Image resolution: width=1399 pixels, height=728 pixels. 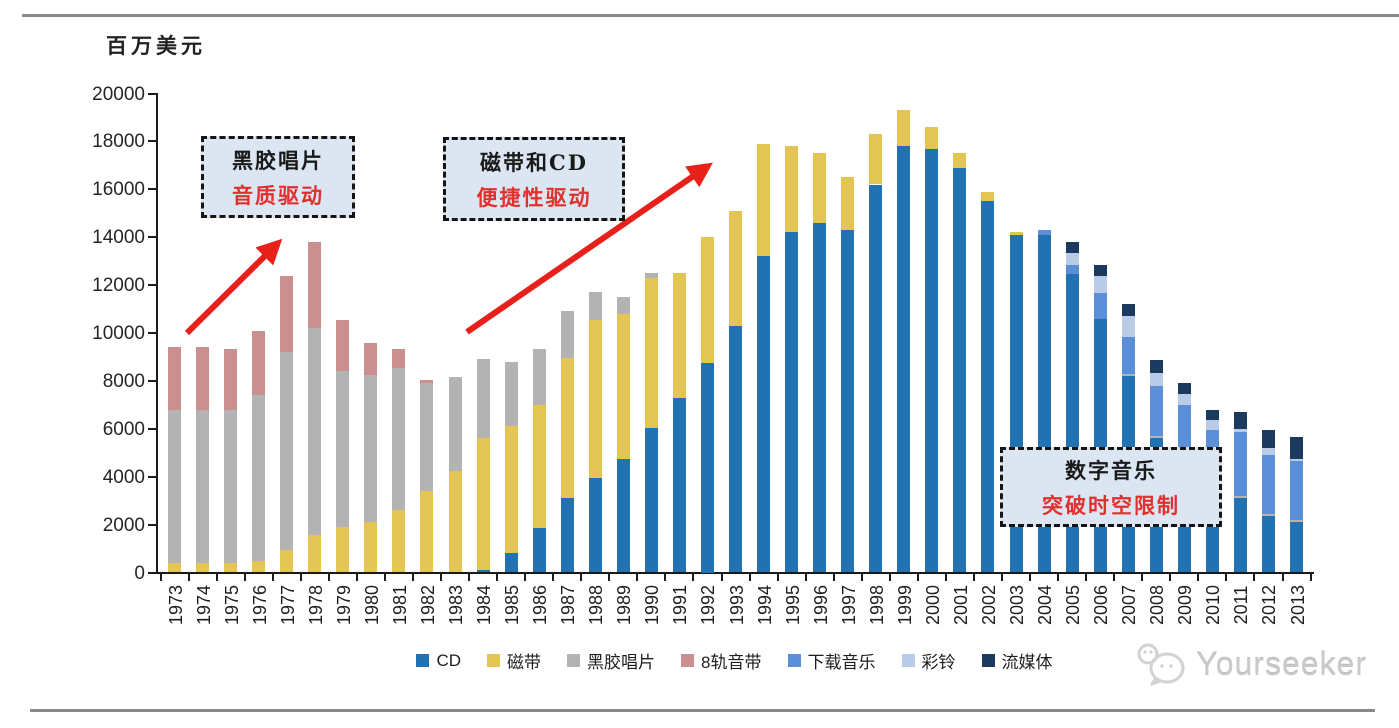 What do you see at coordinates (831, 660) in the screenshot?
I see `legend-item-下载音乐: 下载音乐` at bounding box center [831, 660].